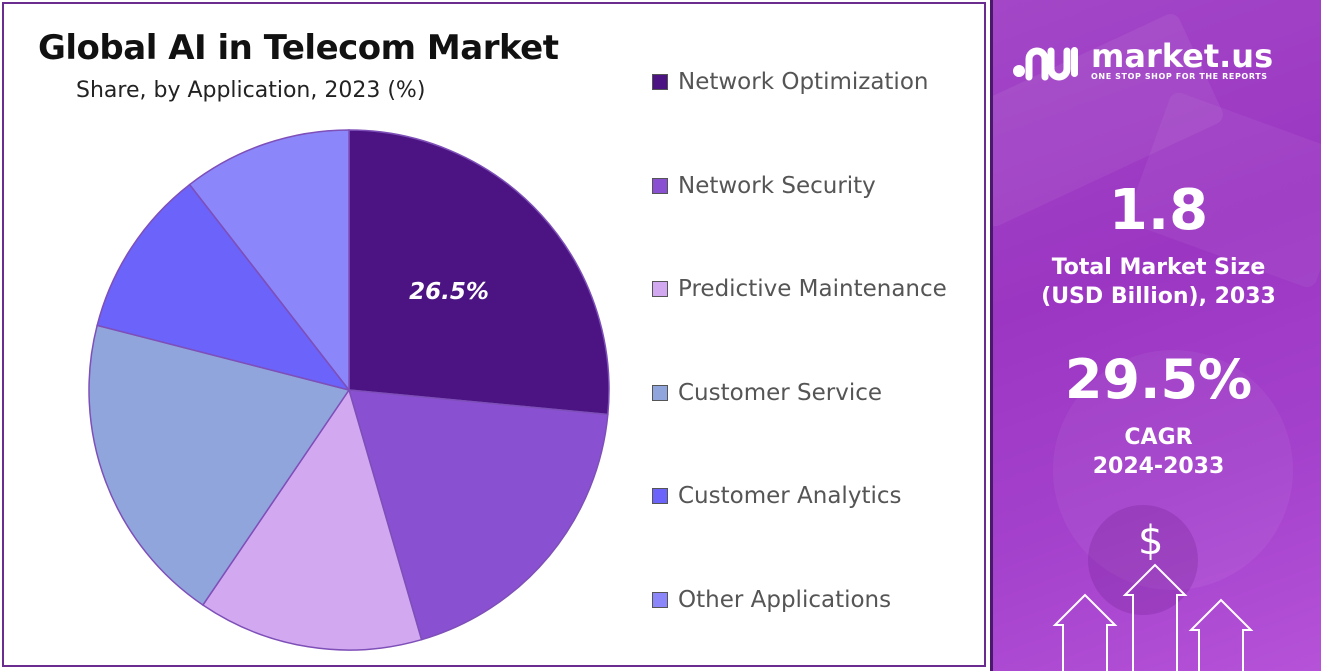 The image size is (1321, 671). What do you see at coordinates (251, 90) in the screenshot?
I see `chart-subtitle: Share, by Application, 2023 (%)` at bounding box center [251, 90].